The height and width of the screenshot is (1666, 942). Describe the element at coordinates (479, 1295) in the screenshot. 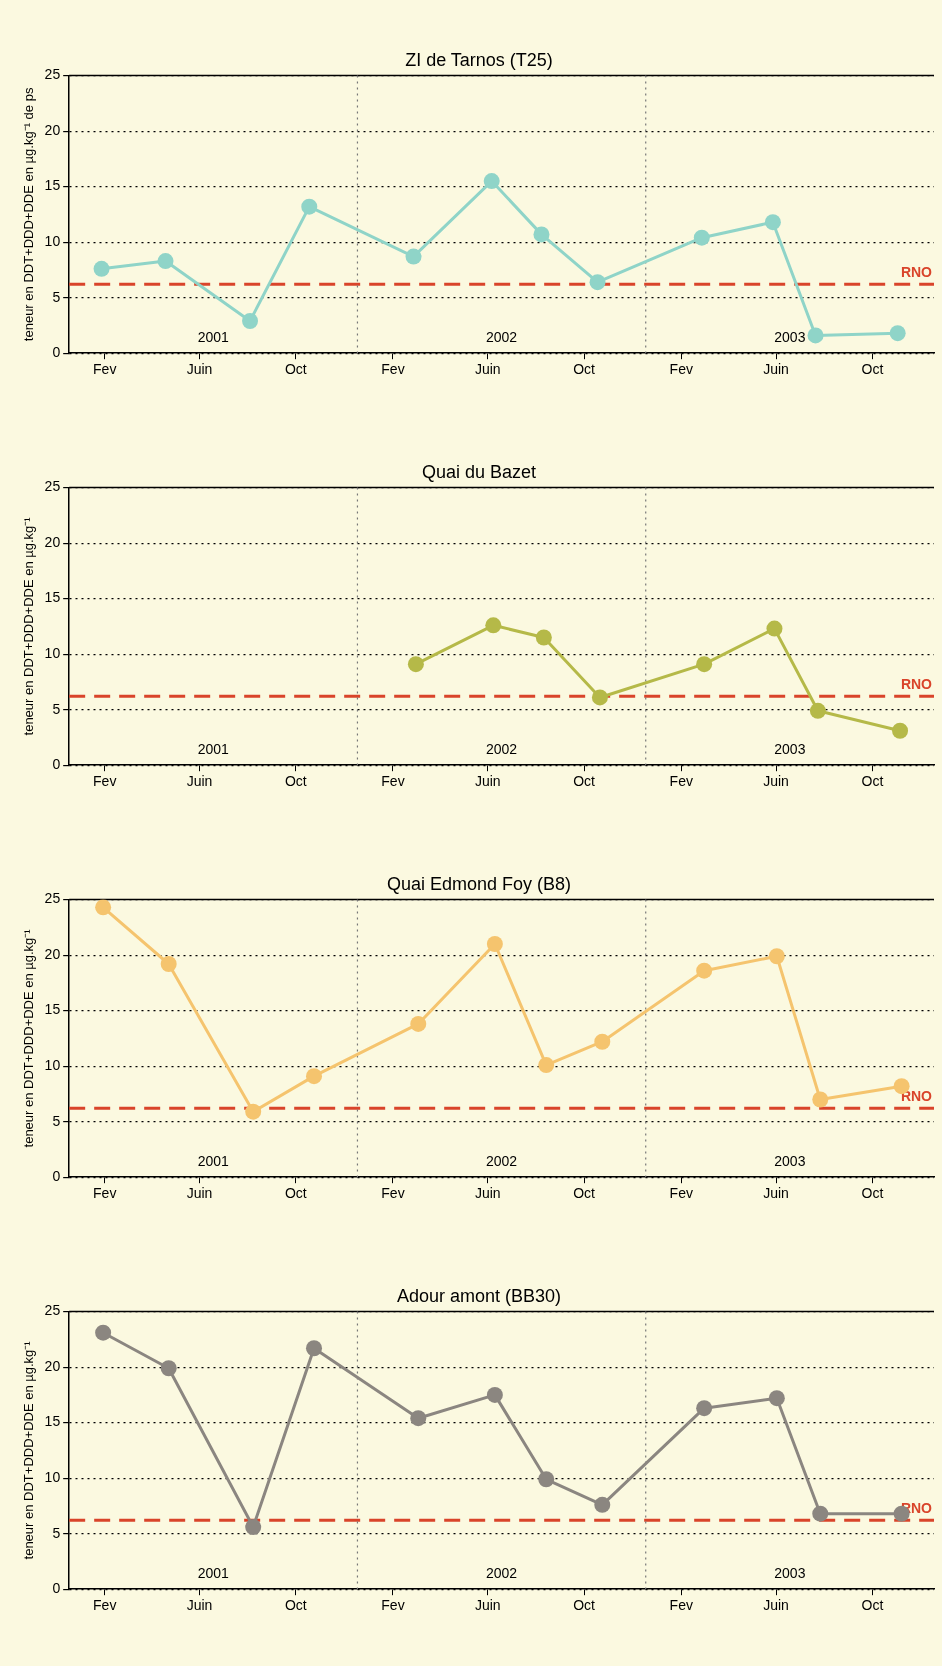

I see `chart-title: Adour amont (BB30)` at that location.